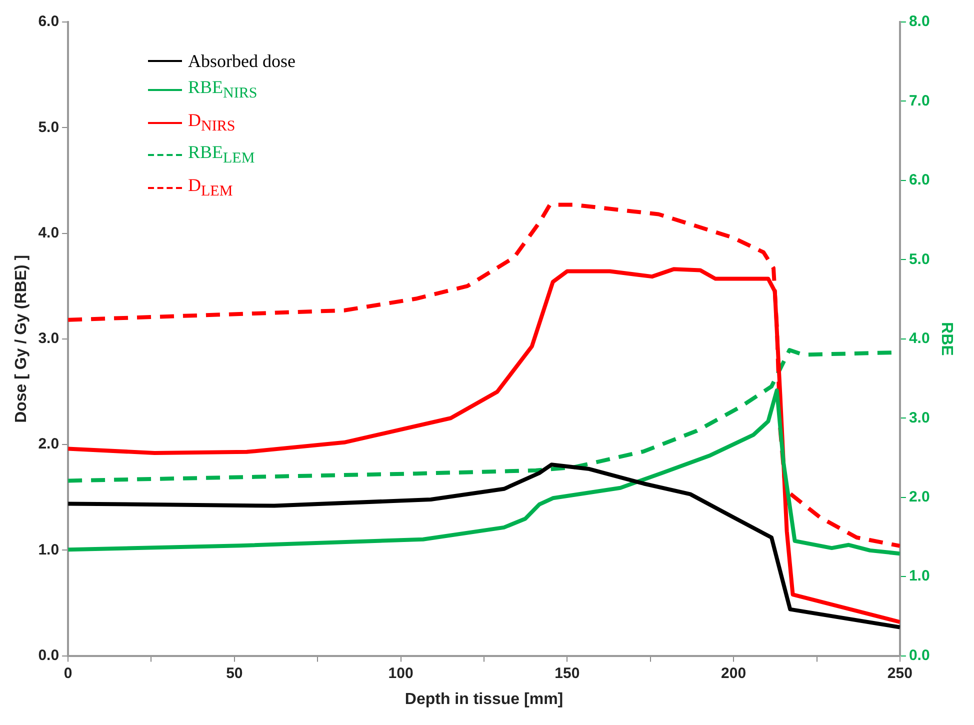 The width and height of the screenshot is (974, 725). Describe the element at coordinates (919, 655) in the screenshot. I see `y2-tick-label: 0.0` at that location.